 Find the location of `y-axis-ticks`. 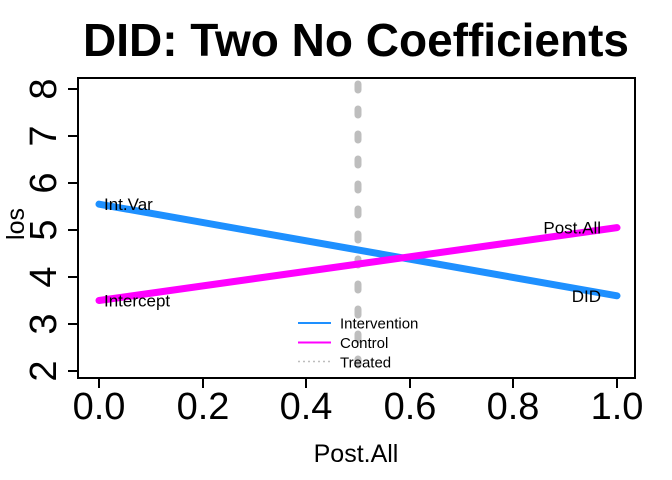

y-axis-ticks is located at coordinates (73, 230).